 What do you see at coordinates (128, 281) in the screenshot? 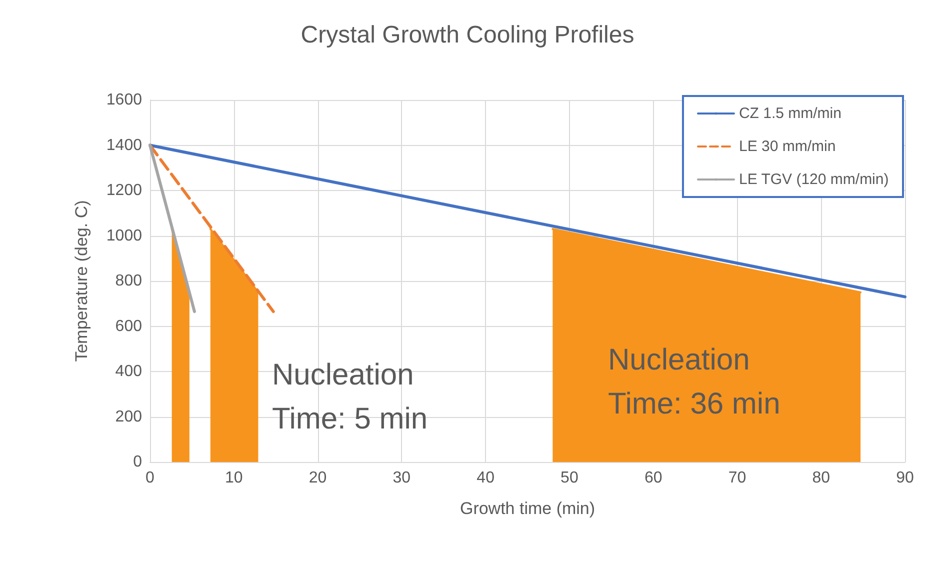
I see `y-tick-label: 800` at bounding box center [128, 281].